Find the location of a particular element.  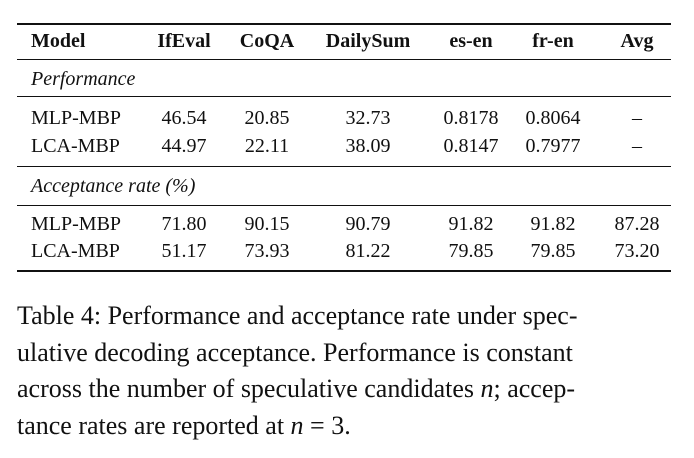

table-cell: 20.85 is located at coordinates (267, 118).